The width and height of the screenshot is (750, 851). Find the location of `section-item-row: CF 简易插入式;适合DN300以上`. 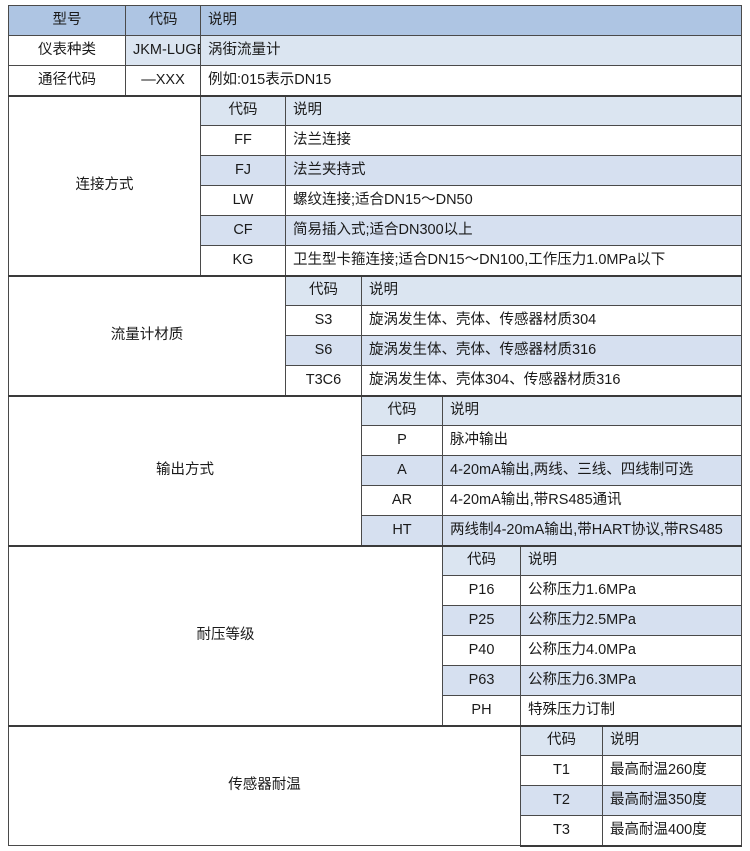

section-item-row: CF 简易插入式;适合DN300以上 is located at coordinates (376, 230).